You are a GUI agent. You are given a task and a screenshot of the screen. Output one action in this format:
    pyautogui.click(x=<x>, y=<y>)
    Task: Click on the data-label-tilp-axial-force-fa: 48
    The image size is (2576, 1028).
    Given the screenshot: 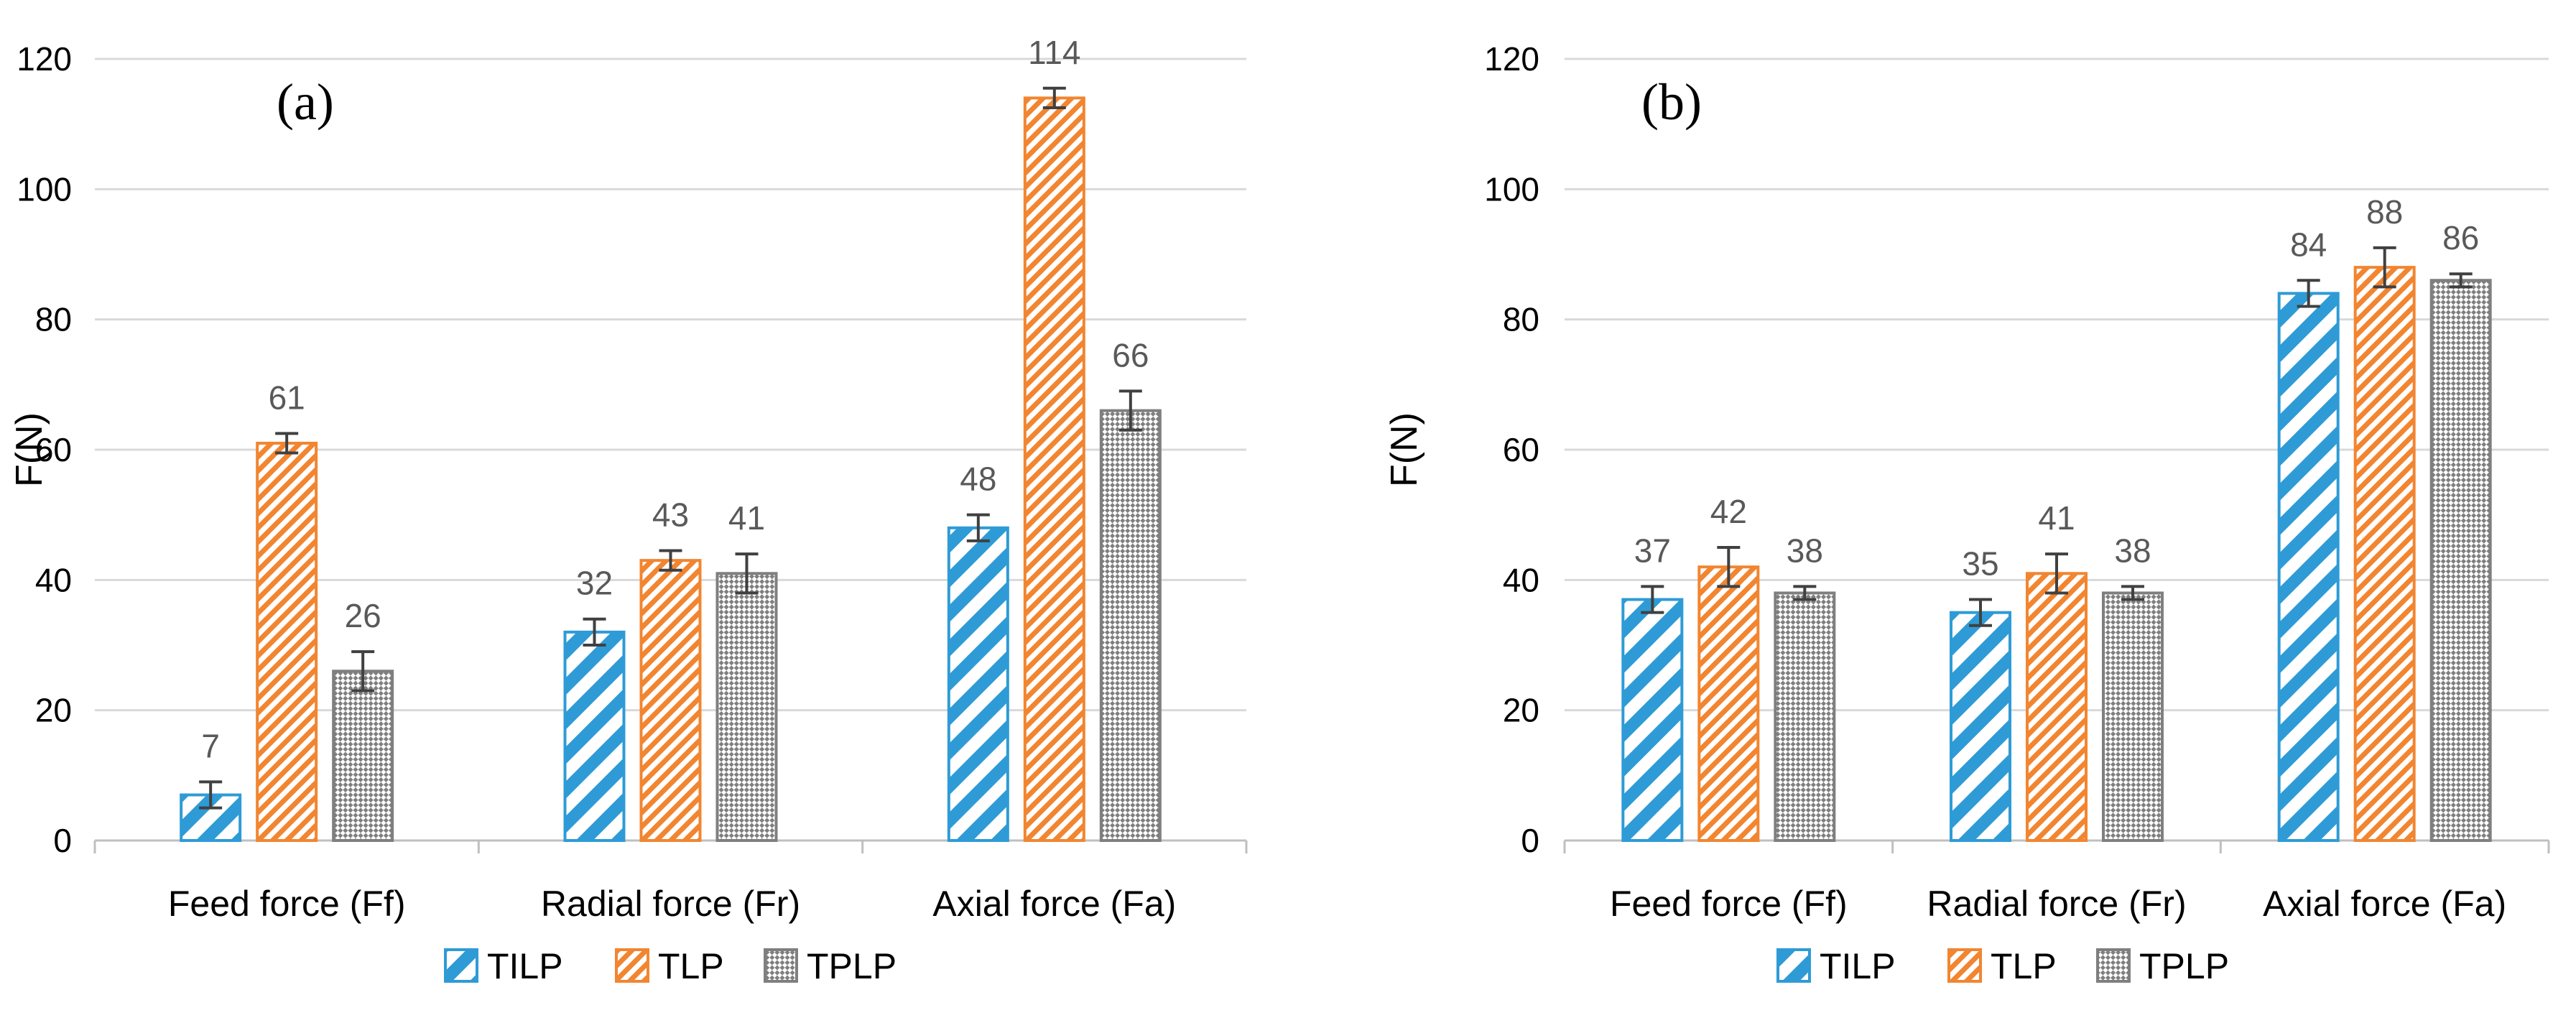 What is the action you would take?
    pyautogui.click(x=978, y=479)
    